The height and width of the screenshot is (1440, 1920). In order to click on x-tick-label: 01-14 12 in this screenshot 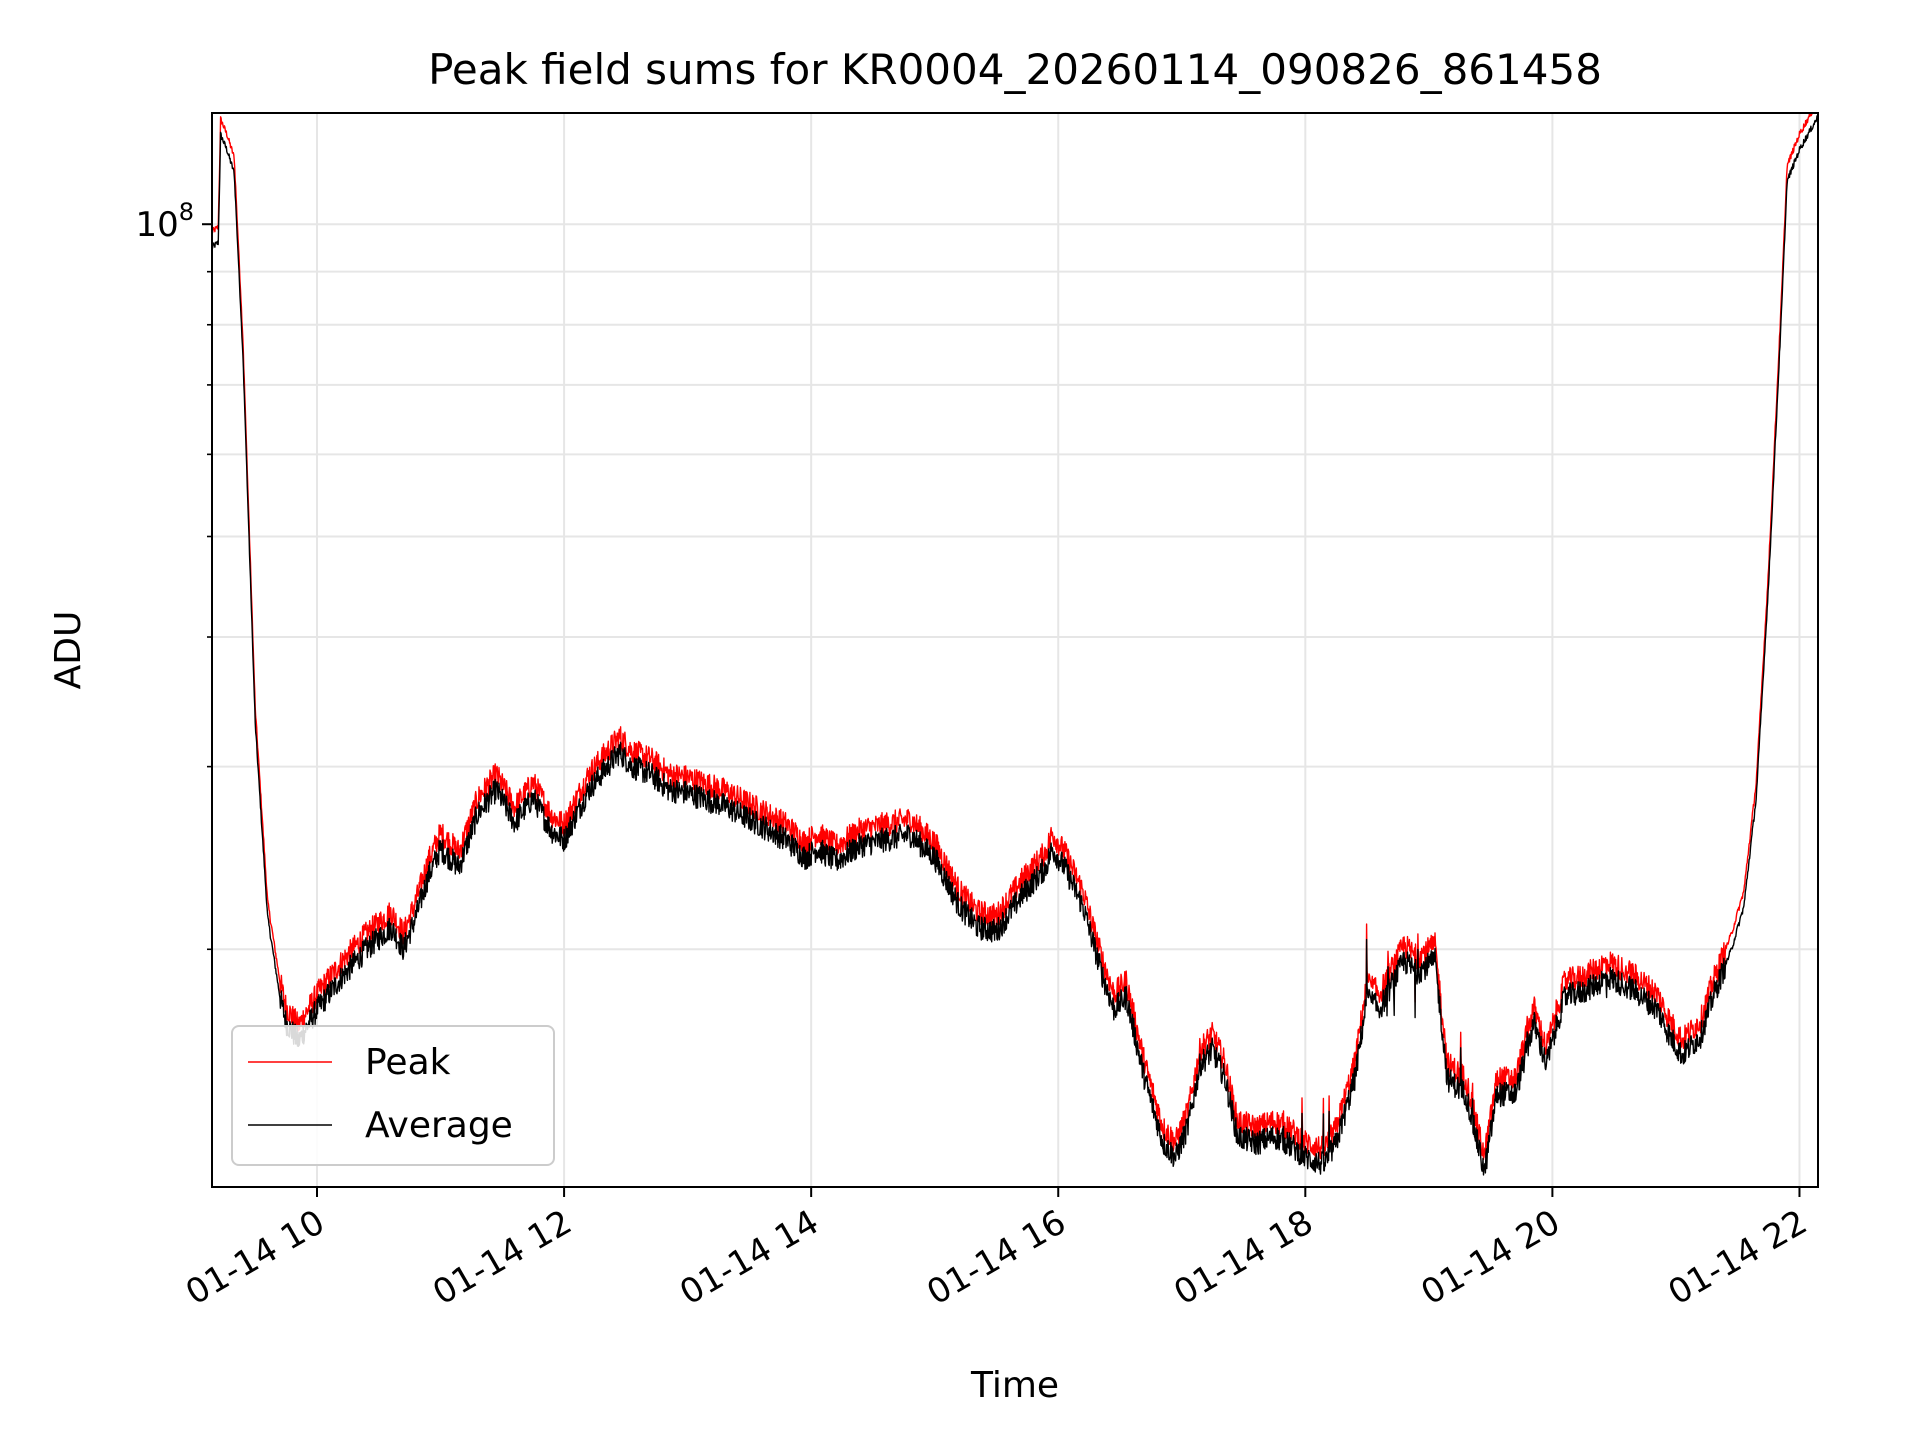, I will do `click(502, 1257)`.